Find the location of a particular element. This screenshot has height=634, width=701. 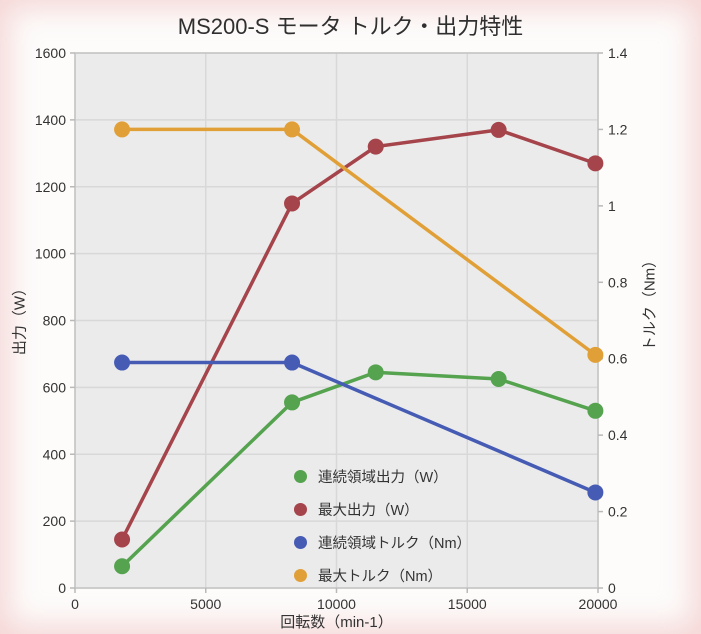

x-tick-label: 5000 is located at coordinates (205, 604).